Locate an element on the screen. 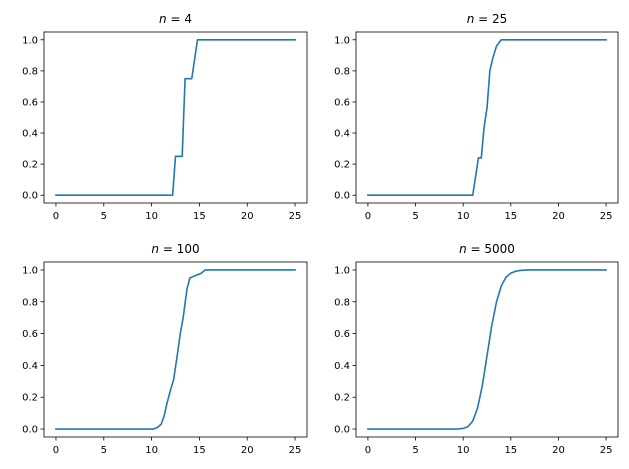 This screenshot has width=629, height=469. chart-title: n = 5000 is located at coordinates (487, 249).